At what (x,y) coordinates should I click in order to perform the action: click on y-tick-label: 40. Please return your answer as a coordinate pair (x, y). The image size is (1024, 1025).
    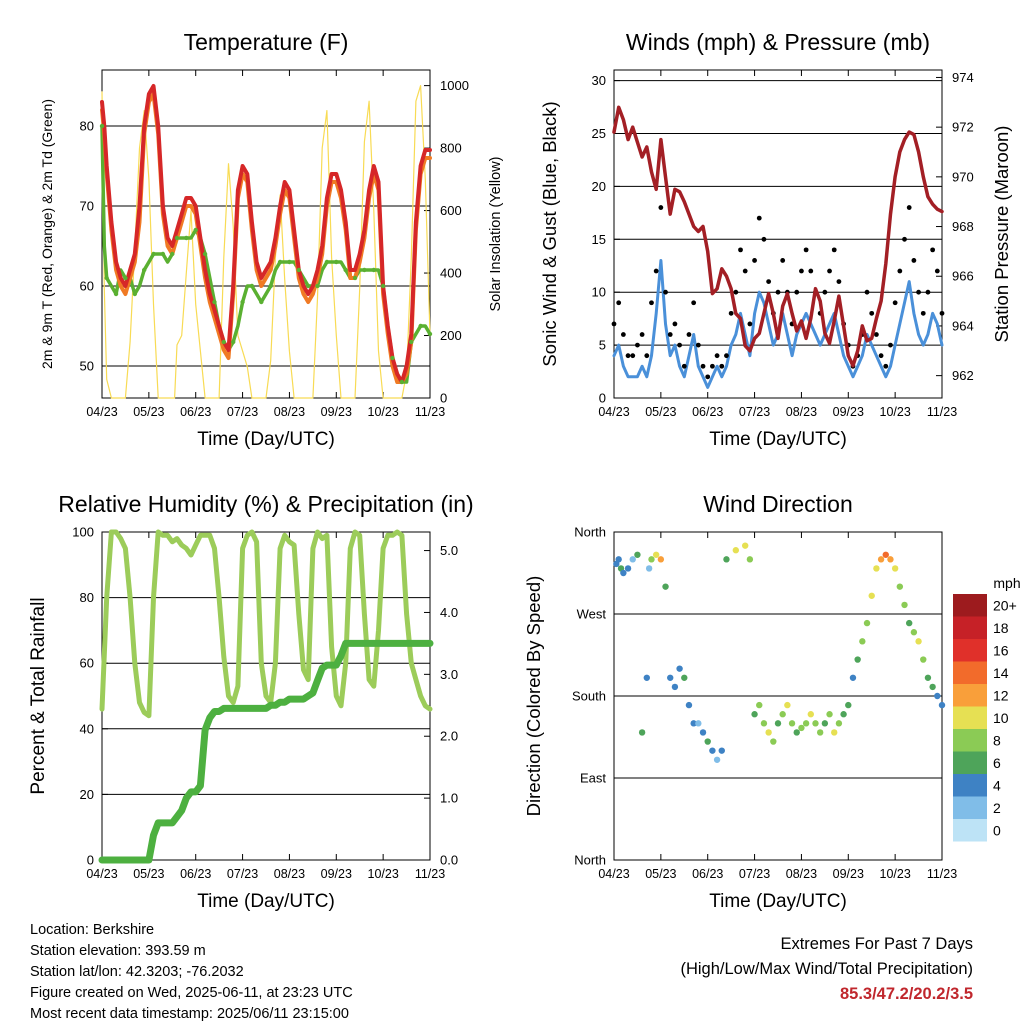
    Looking at the image, I should click on (87, 728).